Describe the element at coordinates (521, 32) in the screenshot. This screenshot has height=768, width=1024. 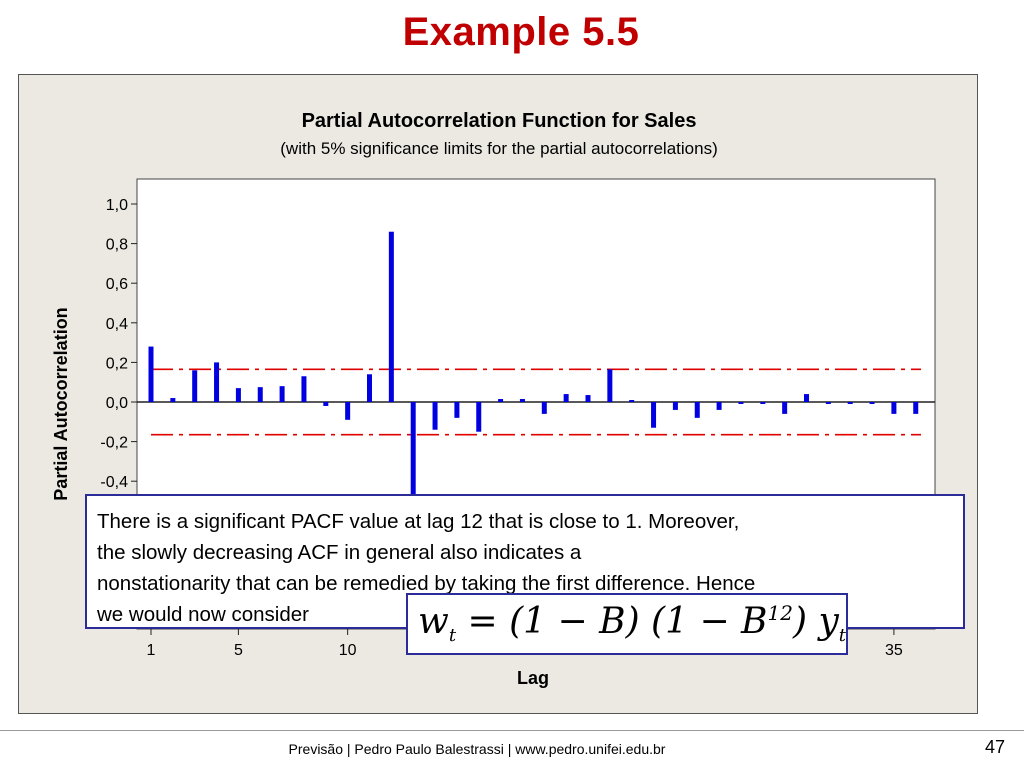
I see `slide-title: Example 5.5` at that location.